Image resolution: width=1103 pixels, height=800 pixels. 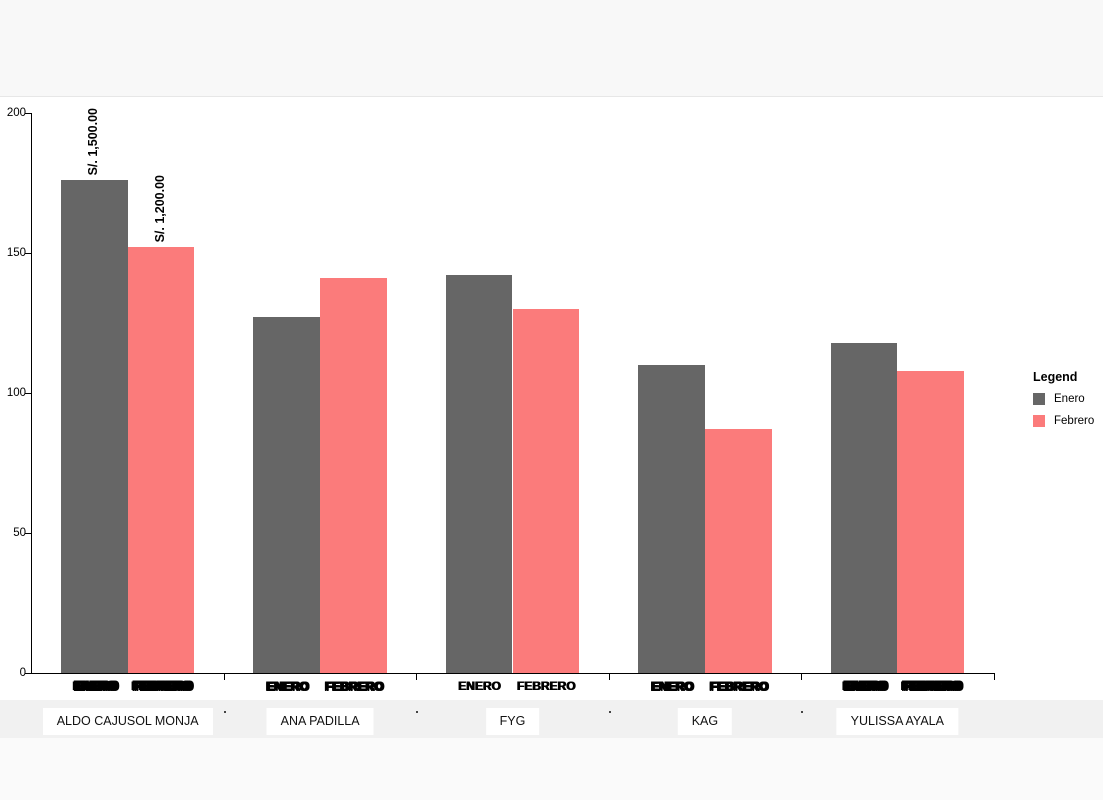 What do you see at coordinates (1055, 377) in the screenshot?
I see `legend-title: Legend` at bounding box center [1055, 377].